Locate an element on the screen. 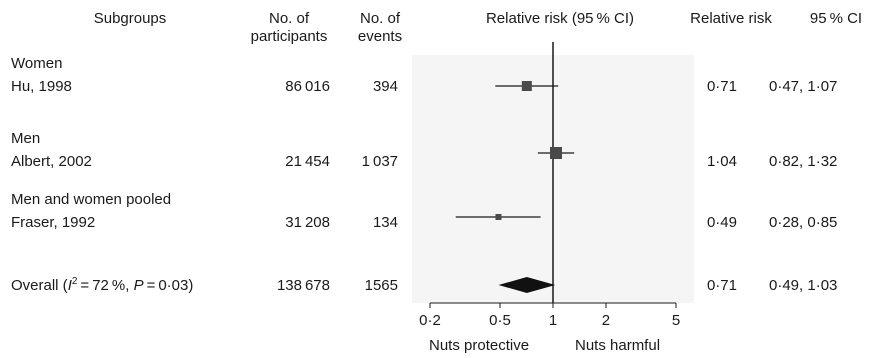  header-subgroups: Subgroups is located at coordinates (130, 18).